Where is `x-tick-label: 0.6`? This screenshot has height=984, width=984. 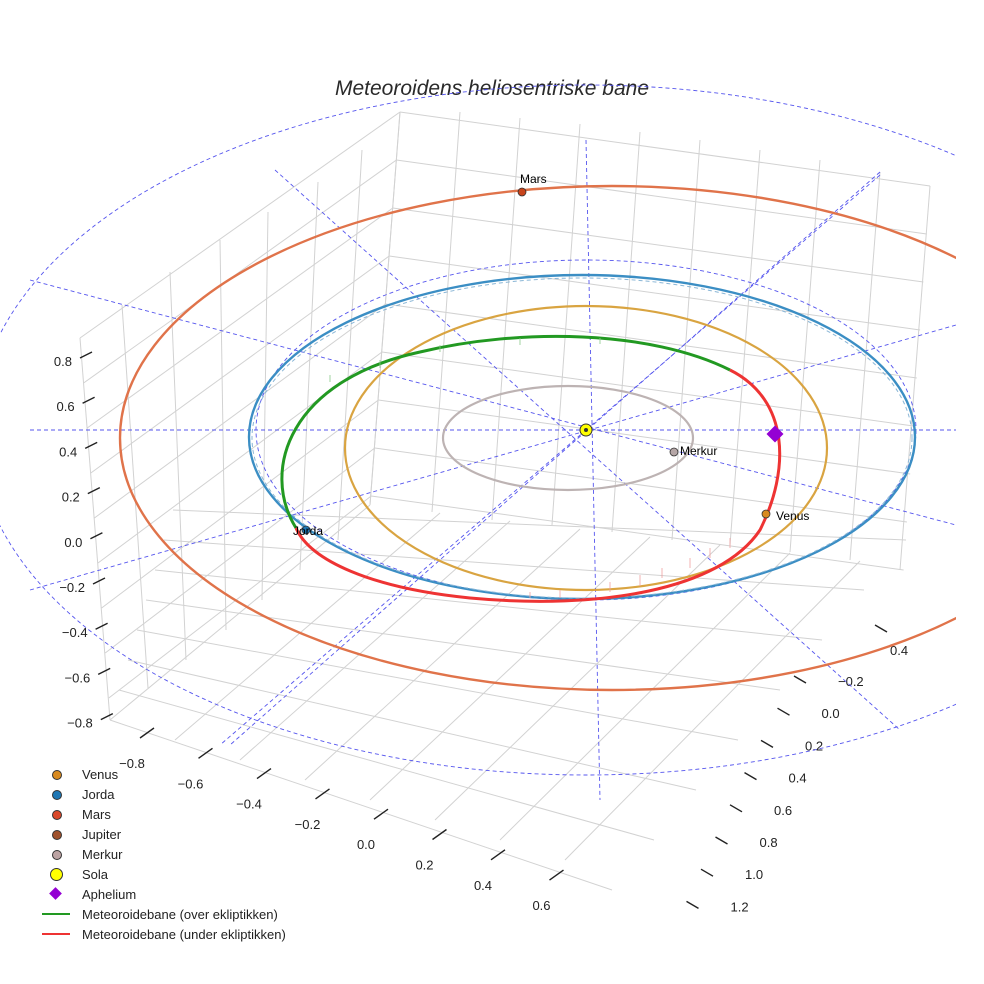 x-tick-label: 0.6 is located at coordinates (541, 905).